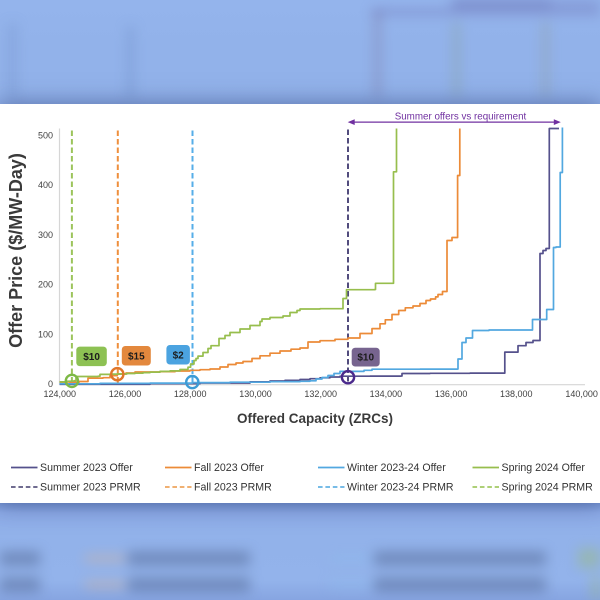 The height and width of the screenshot is (600, 600). I want to click on svg-text: Summer 2023 PRMR, so click(90, 487).